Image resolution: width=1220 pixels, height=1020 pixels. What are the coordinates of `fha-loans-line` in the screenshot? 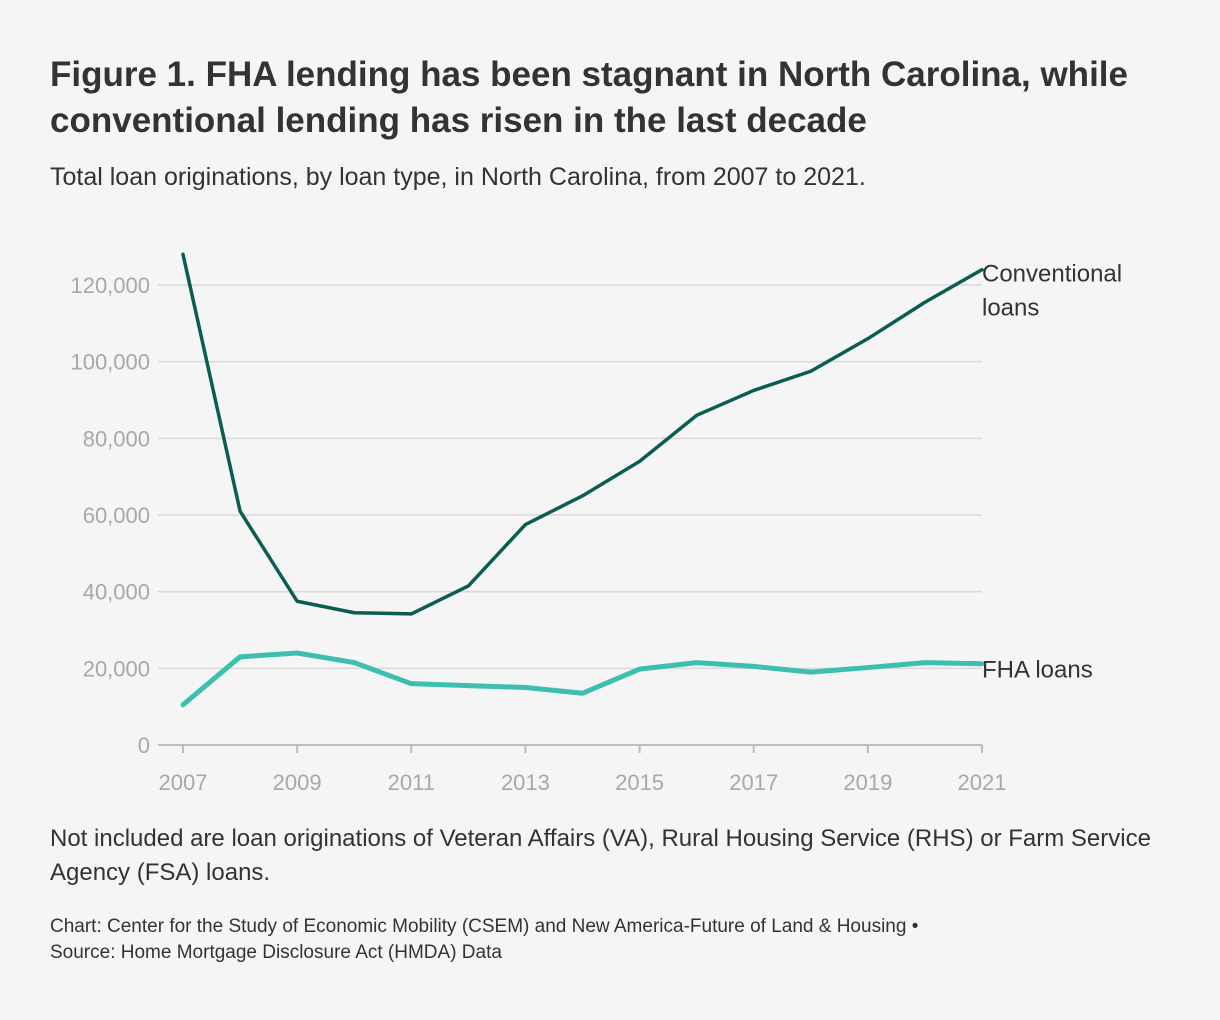 It's located at (582, 679).